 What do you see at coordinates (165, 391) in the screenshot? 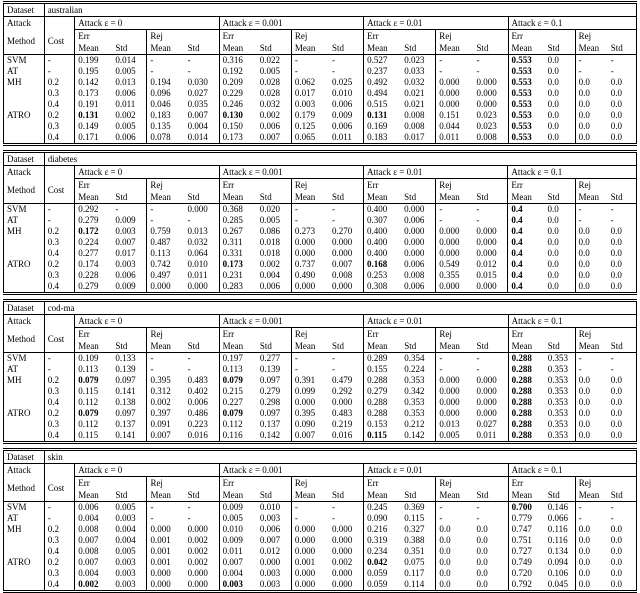
I see `value-cell: 0.312` at bounding box center [165, 391].